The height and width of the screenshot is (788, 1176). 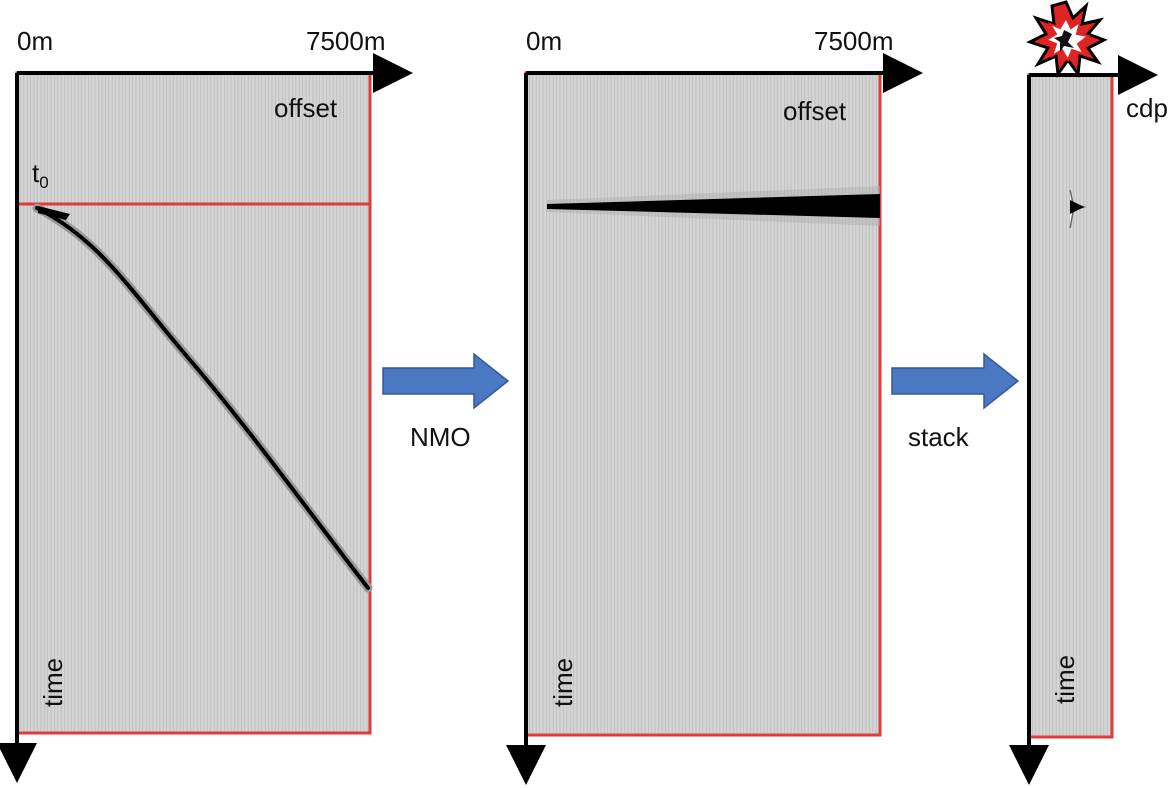 What do you see at coordinates (955, 381) in the screenshot?
I see `stack-arrow` at bounding box center [955, 381].